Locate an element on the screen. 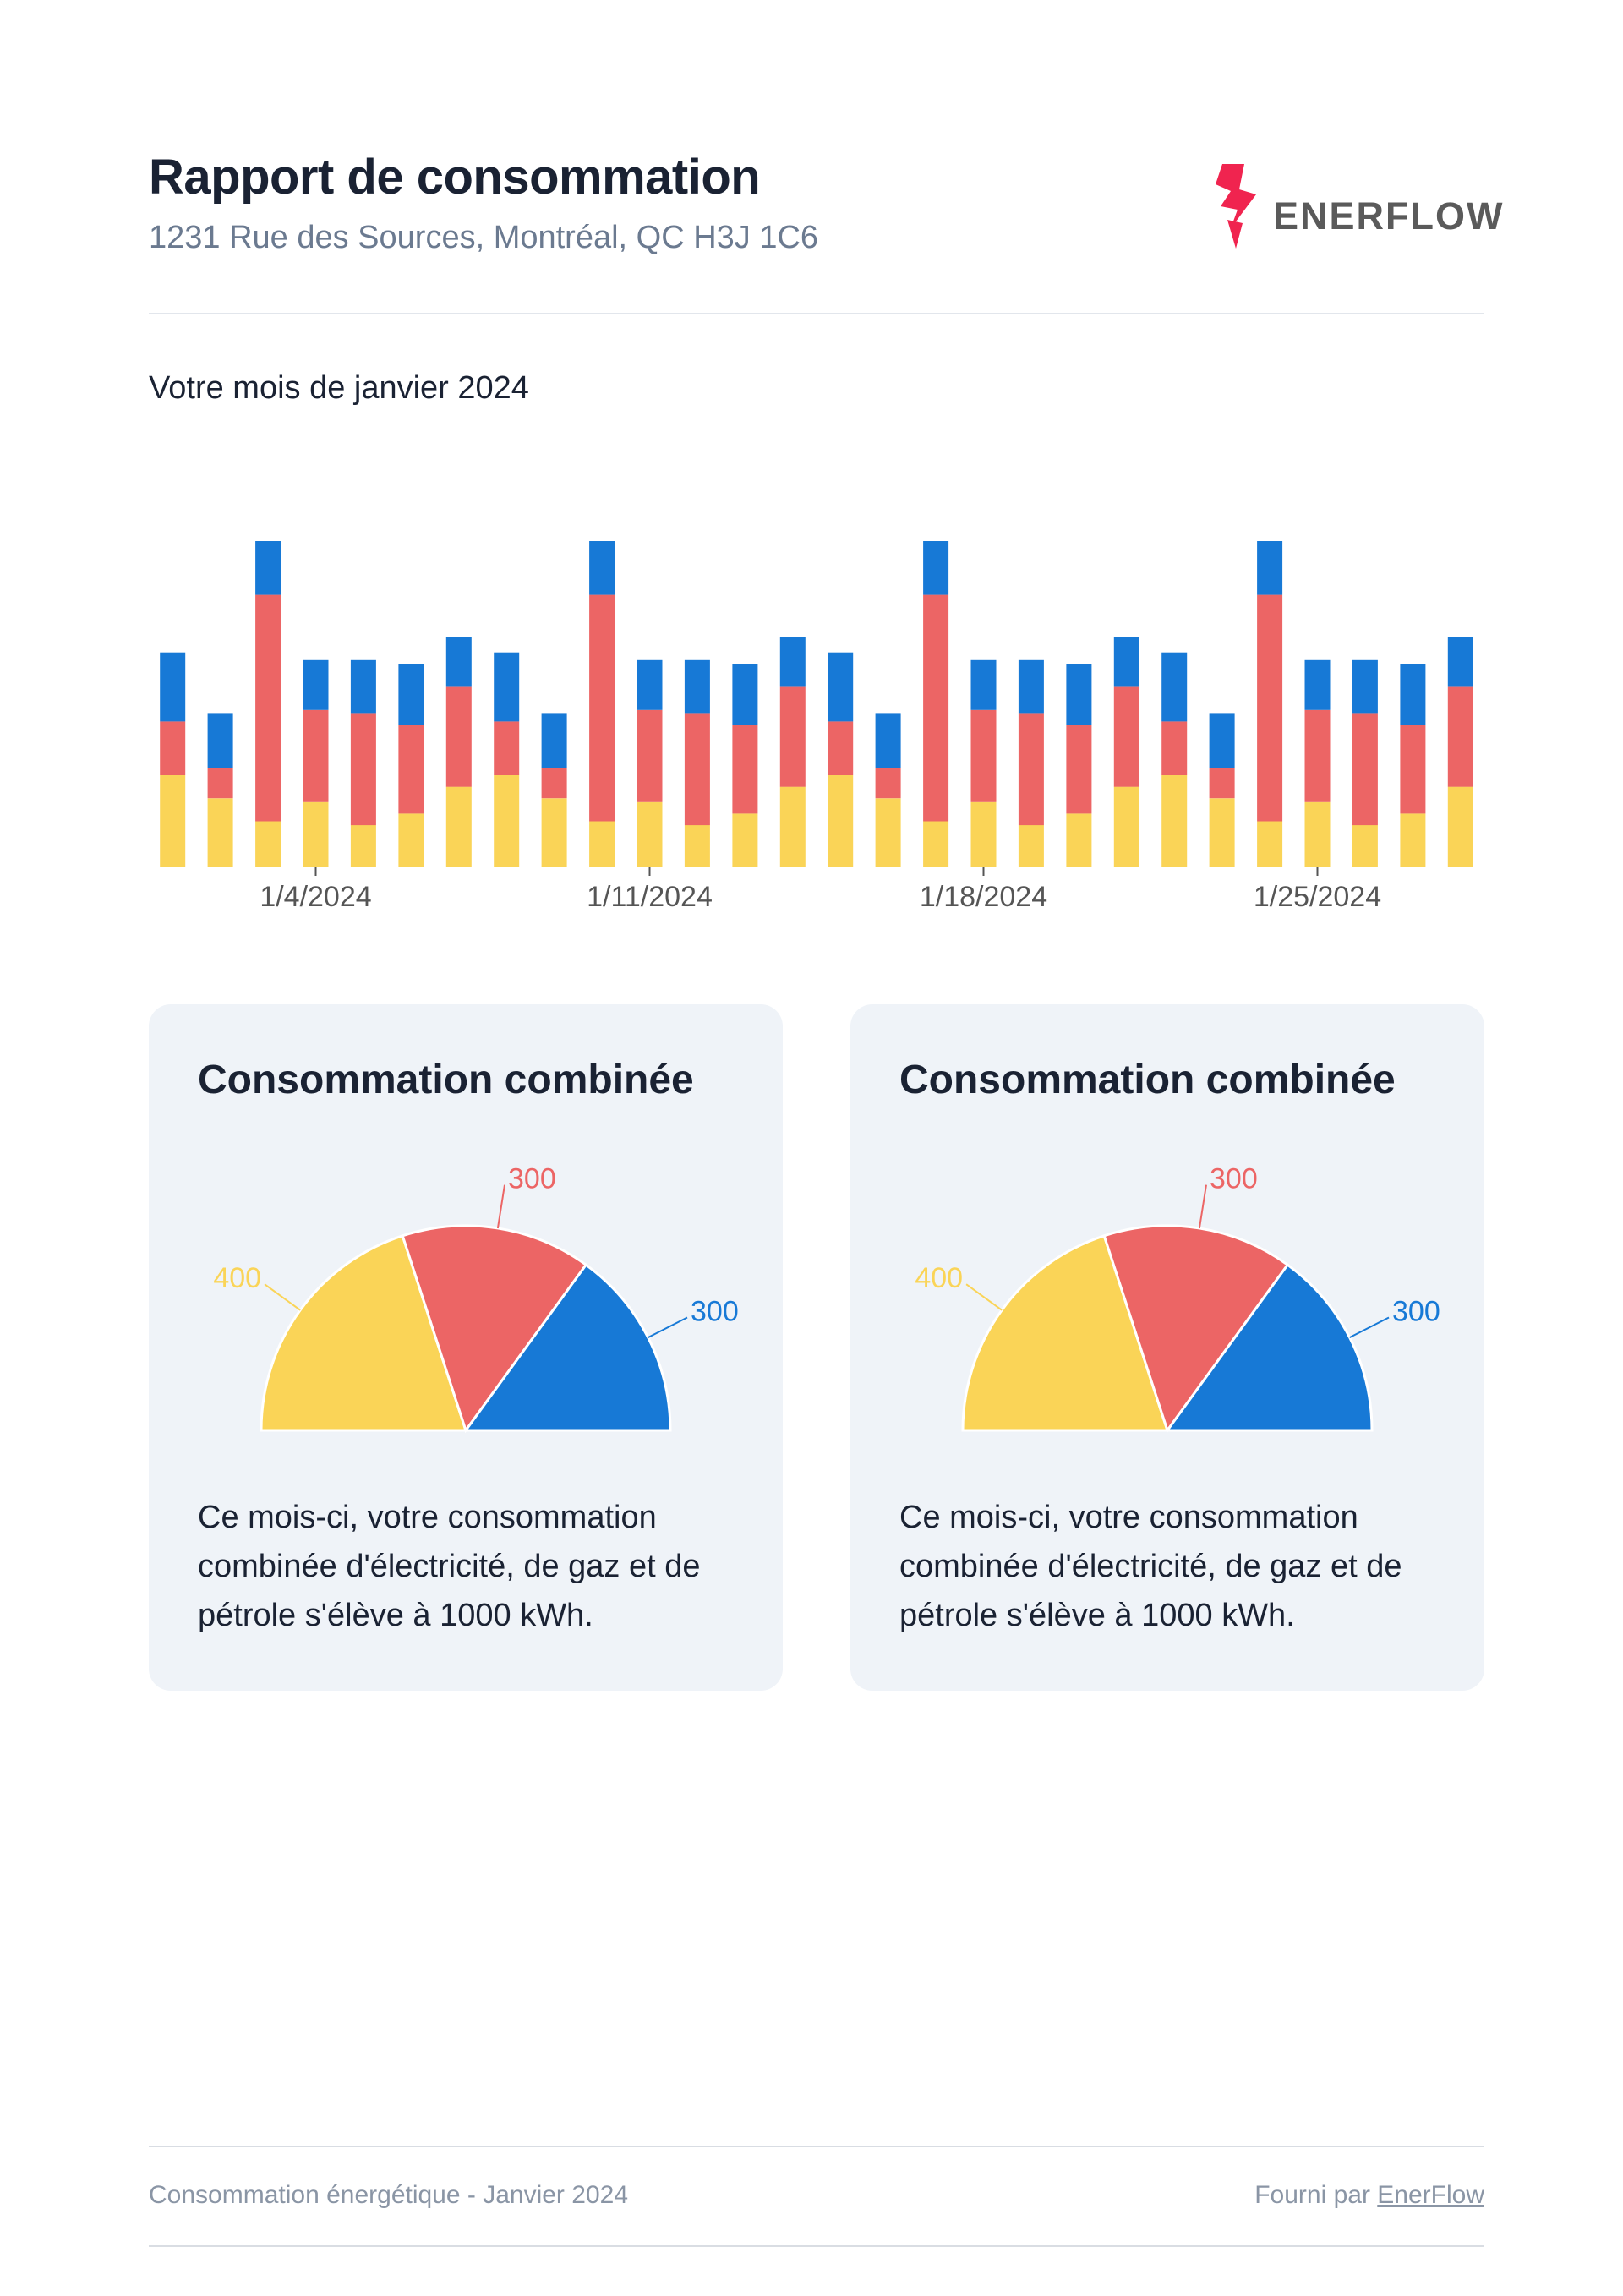 The image size is (1623, 2296). logo-wordmark: ENERFLOW is located at coordinates (1389, 216).